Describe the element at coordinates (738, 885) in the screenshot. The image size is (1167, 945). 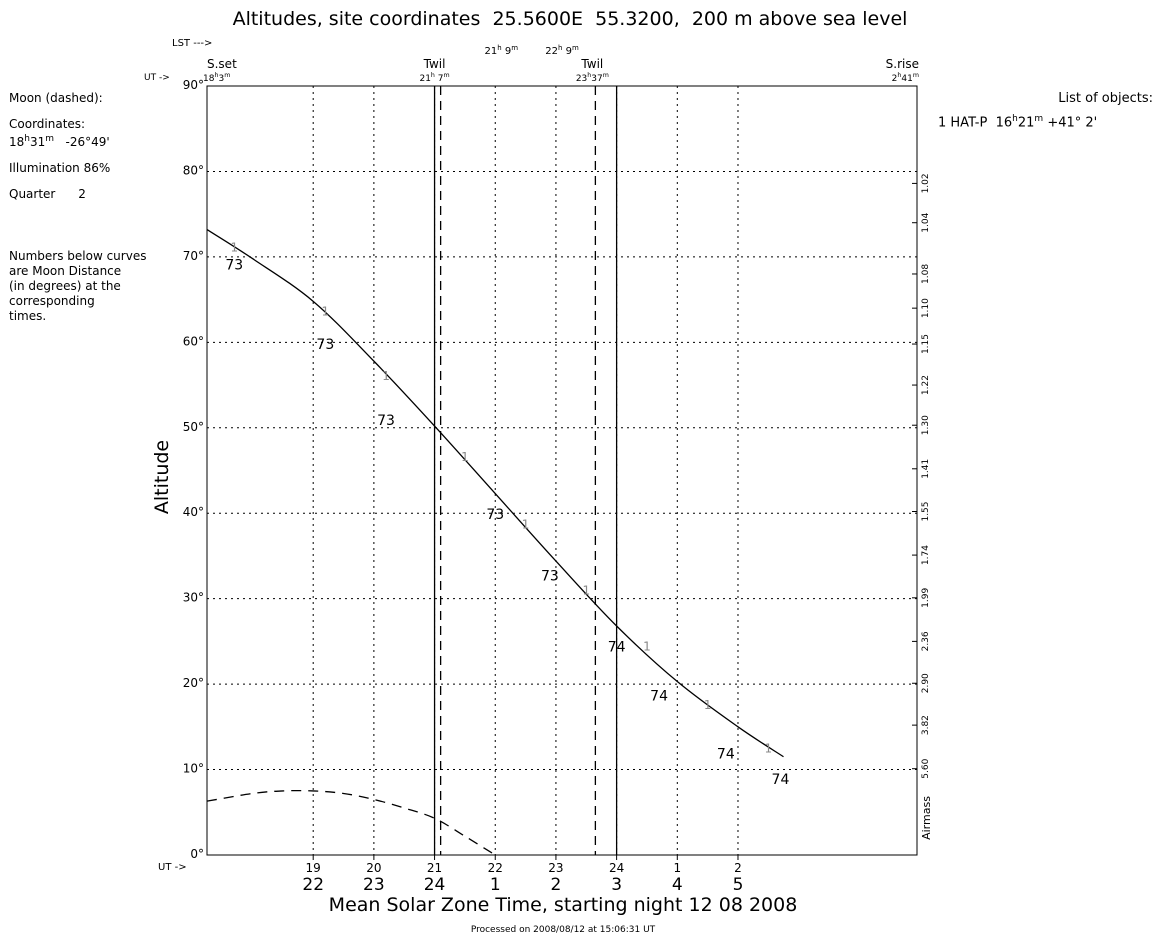
I see `x-tick-label-local: 5` at that location.